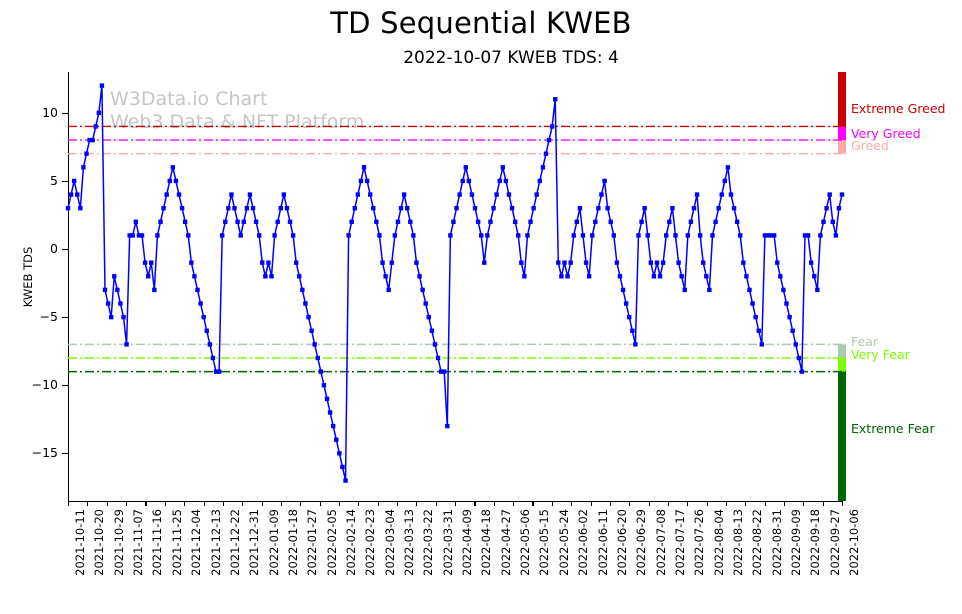  Describe the element at coordinates (886, 133) in the screenshot. I see `zone-label-very-greed: Very Greed` at that location.